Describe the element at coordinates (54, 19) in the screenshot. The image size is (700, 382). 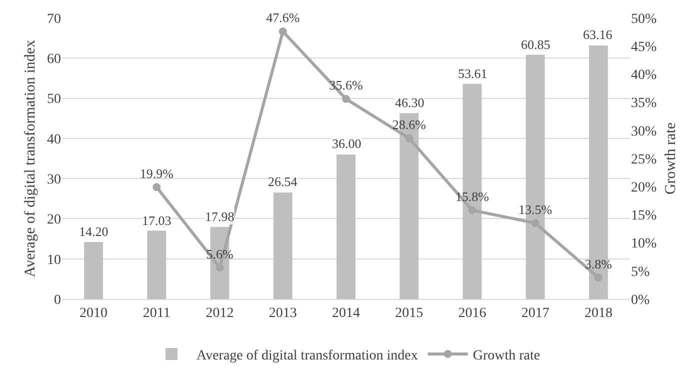
I see `y-tick-label: 70` at that location.